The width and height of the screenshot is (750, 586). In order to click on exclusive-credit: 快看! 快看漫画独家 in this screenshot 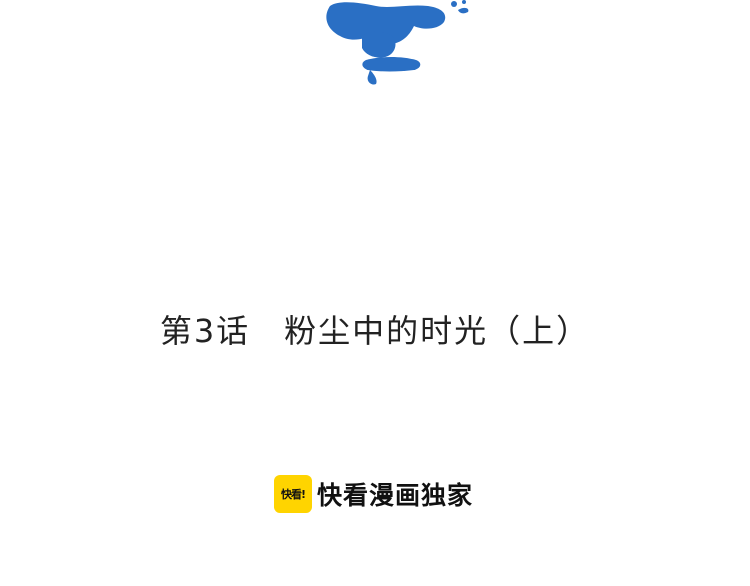, I will do `click(373, 494)`.